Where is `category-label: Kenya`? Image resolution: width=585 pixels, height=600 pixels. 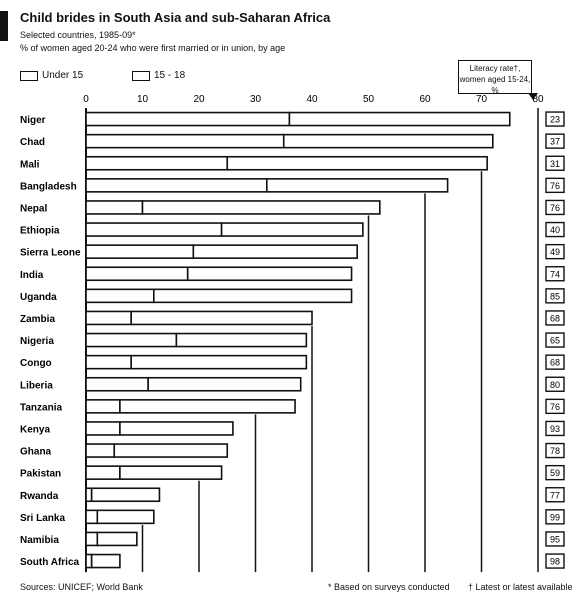 category-label: Kenya is located at coordinates (35, 429).